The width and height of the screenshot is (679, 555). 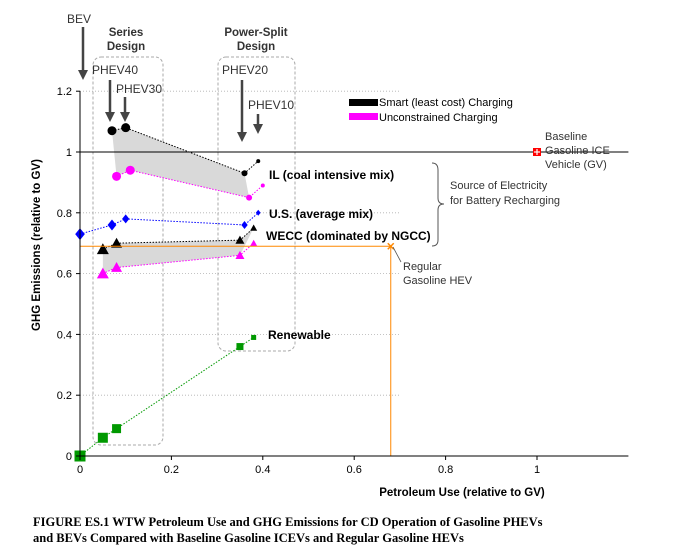 What do you see at coordinates (64, 396) in the screenshot?
I see `y-tick-label-1: 0.2` at bounding box center [64, 396].